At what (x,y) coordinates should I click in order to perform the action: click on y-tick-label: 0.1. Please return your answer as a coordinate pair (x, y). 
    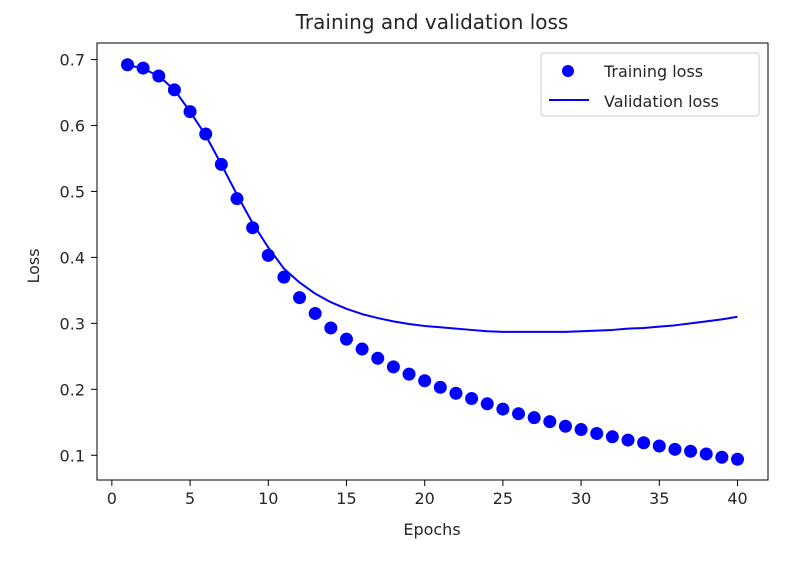
    Looking at the image, I should click on (72, 455).